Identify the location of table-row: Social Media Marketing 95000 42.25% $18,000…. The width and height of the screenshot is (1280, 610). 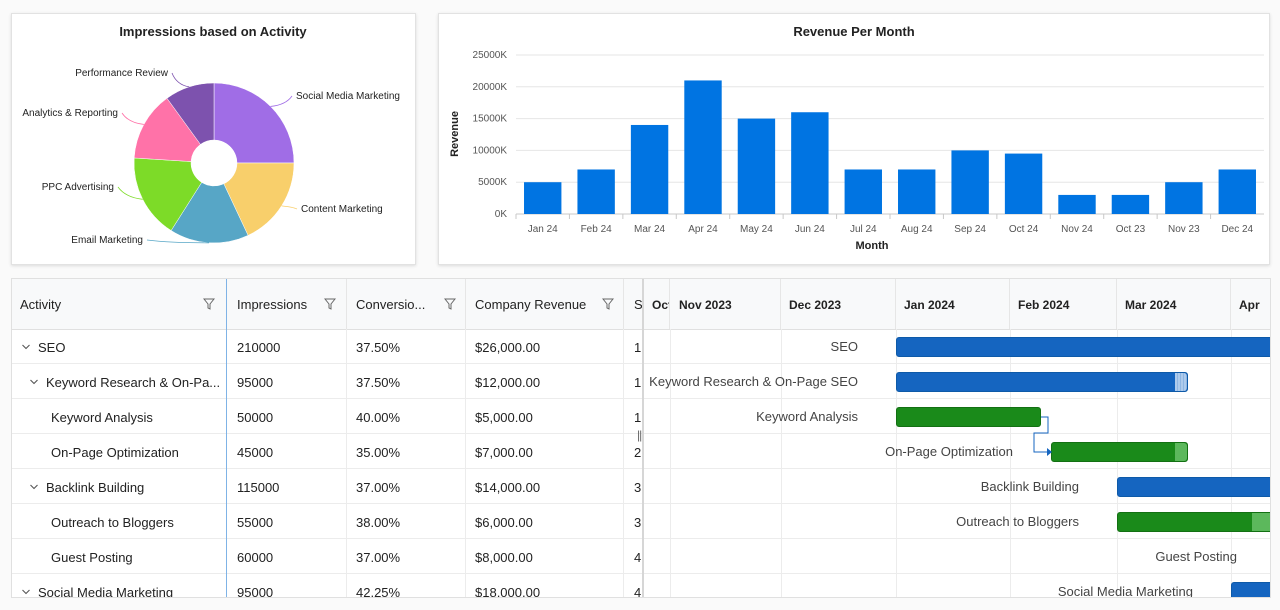
(327, 585).